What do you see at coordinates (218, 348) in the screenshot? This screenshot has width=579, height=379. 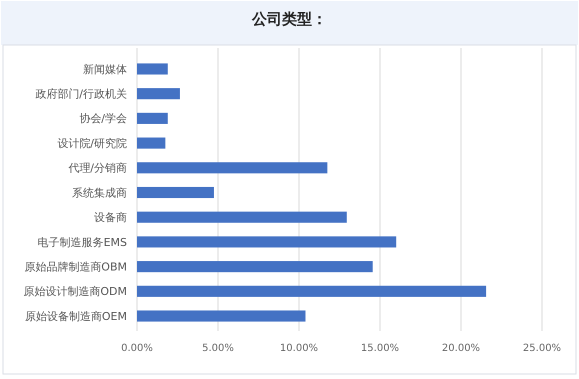 I see `x-tick-label: 5.00%` at bounding box center [218, 348].